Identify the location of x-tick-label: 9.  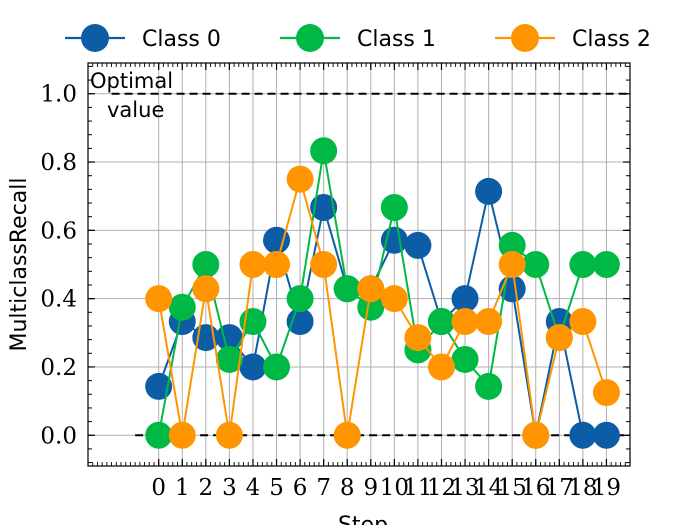
(370, 488).